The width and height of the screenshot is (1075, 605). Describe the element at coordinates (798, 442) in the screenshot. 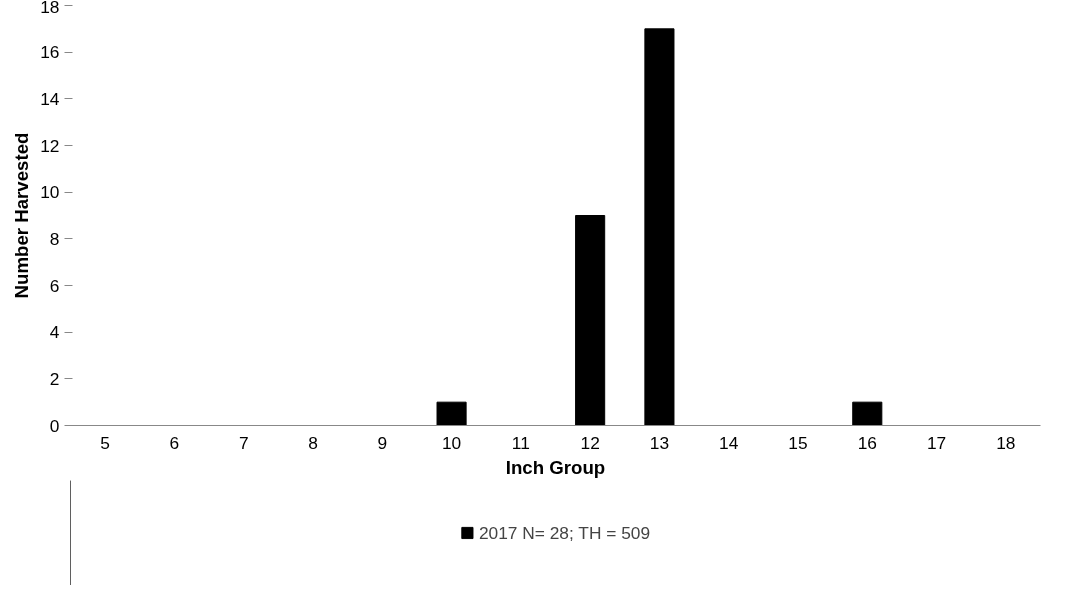

I see `x-tick-label: 15` at that location.